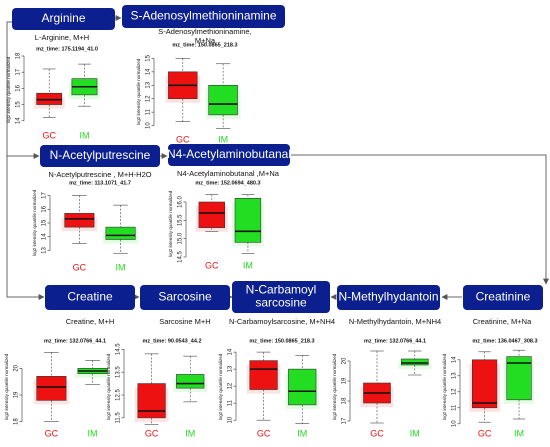  What do you see at coordinates (67, 49) in the screenshot?
I see `mz-label: mz_time: 175.1194_41.0` at bounding box center [67, 49].